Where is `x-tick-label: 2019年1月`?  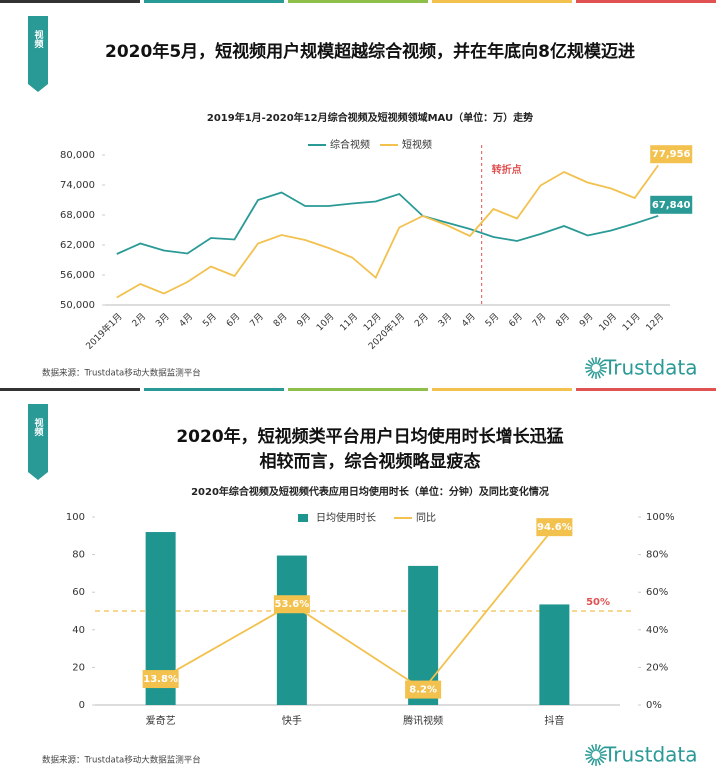
x-tick-label: 2019年1月 is located at coordinates (103, 330).